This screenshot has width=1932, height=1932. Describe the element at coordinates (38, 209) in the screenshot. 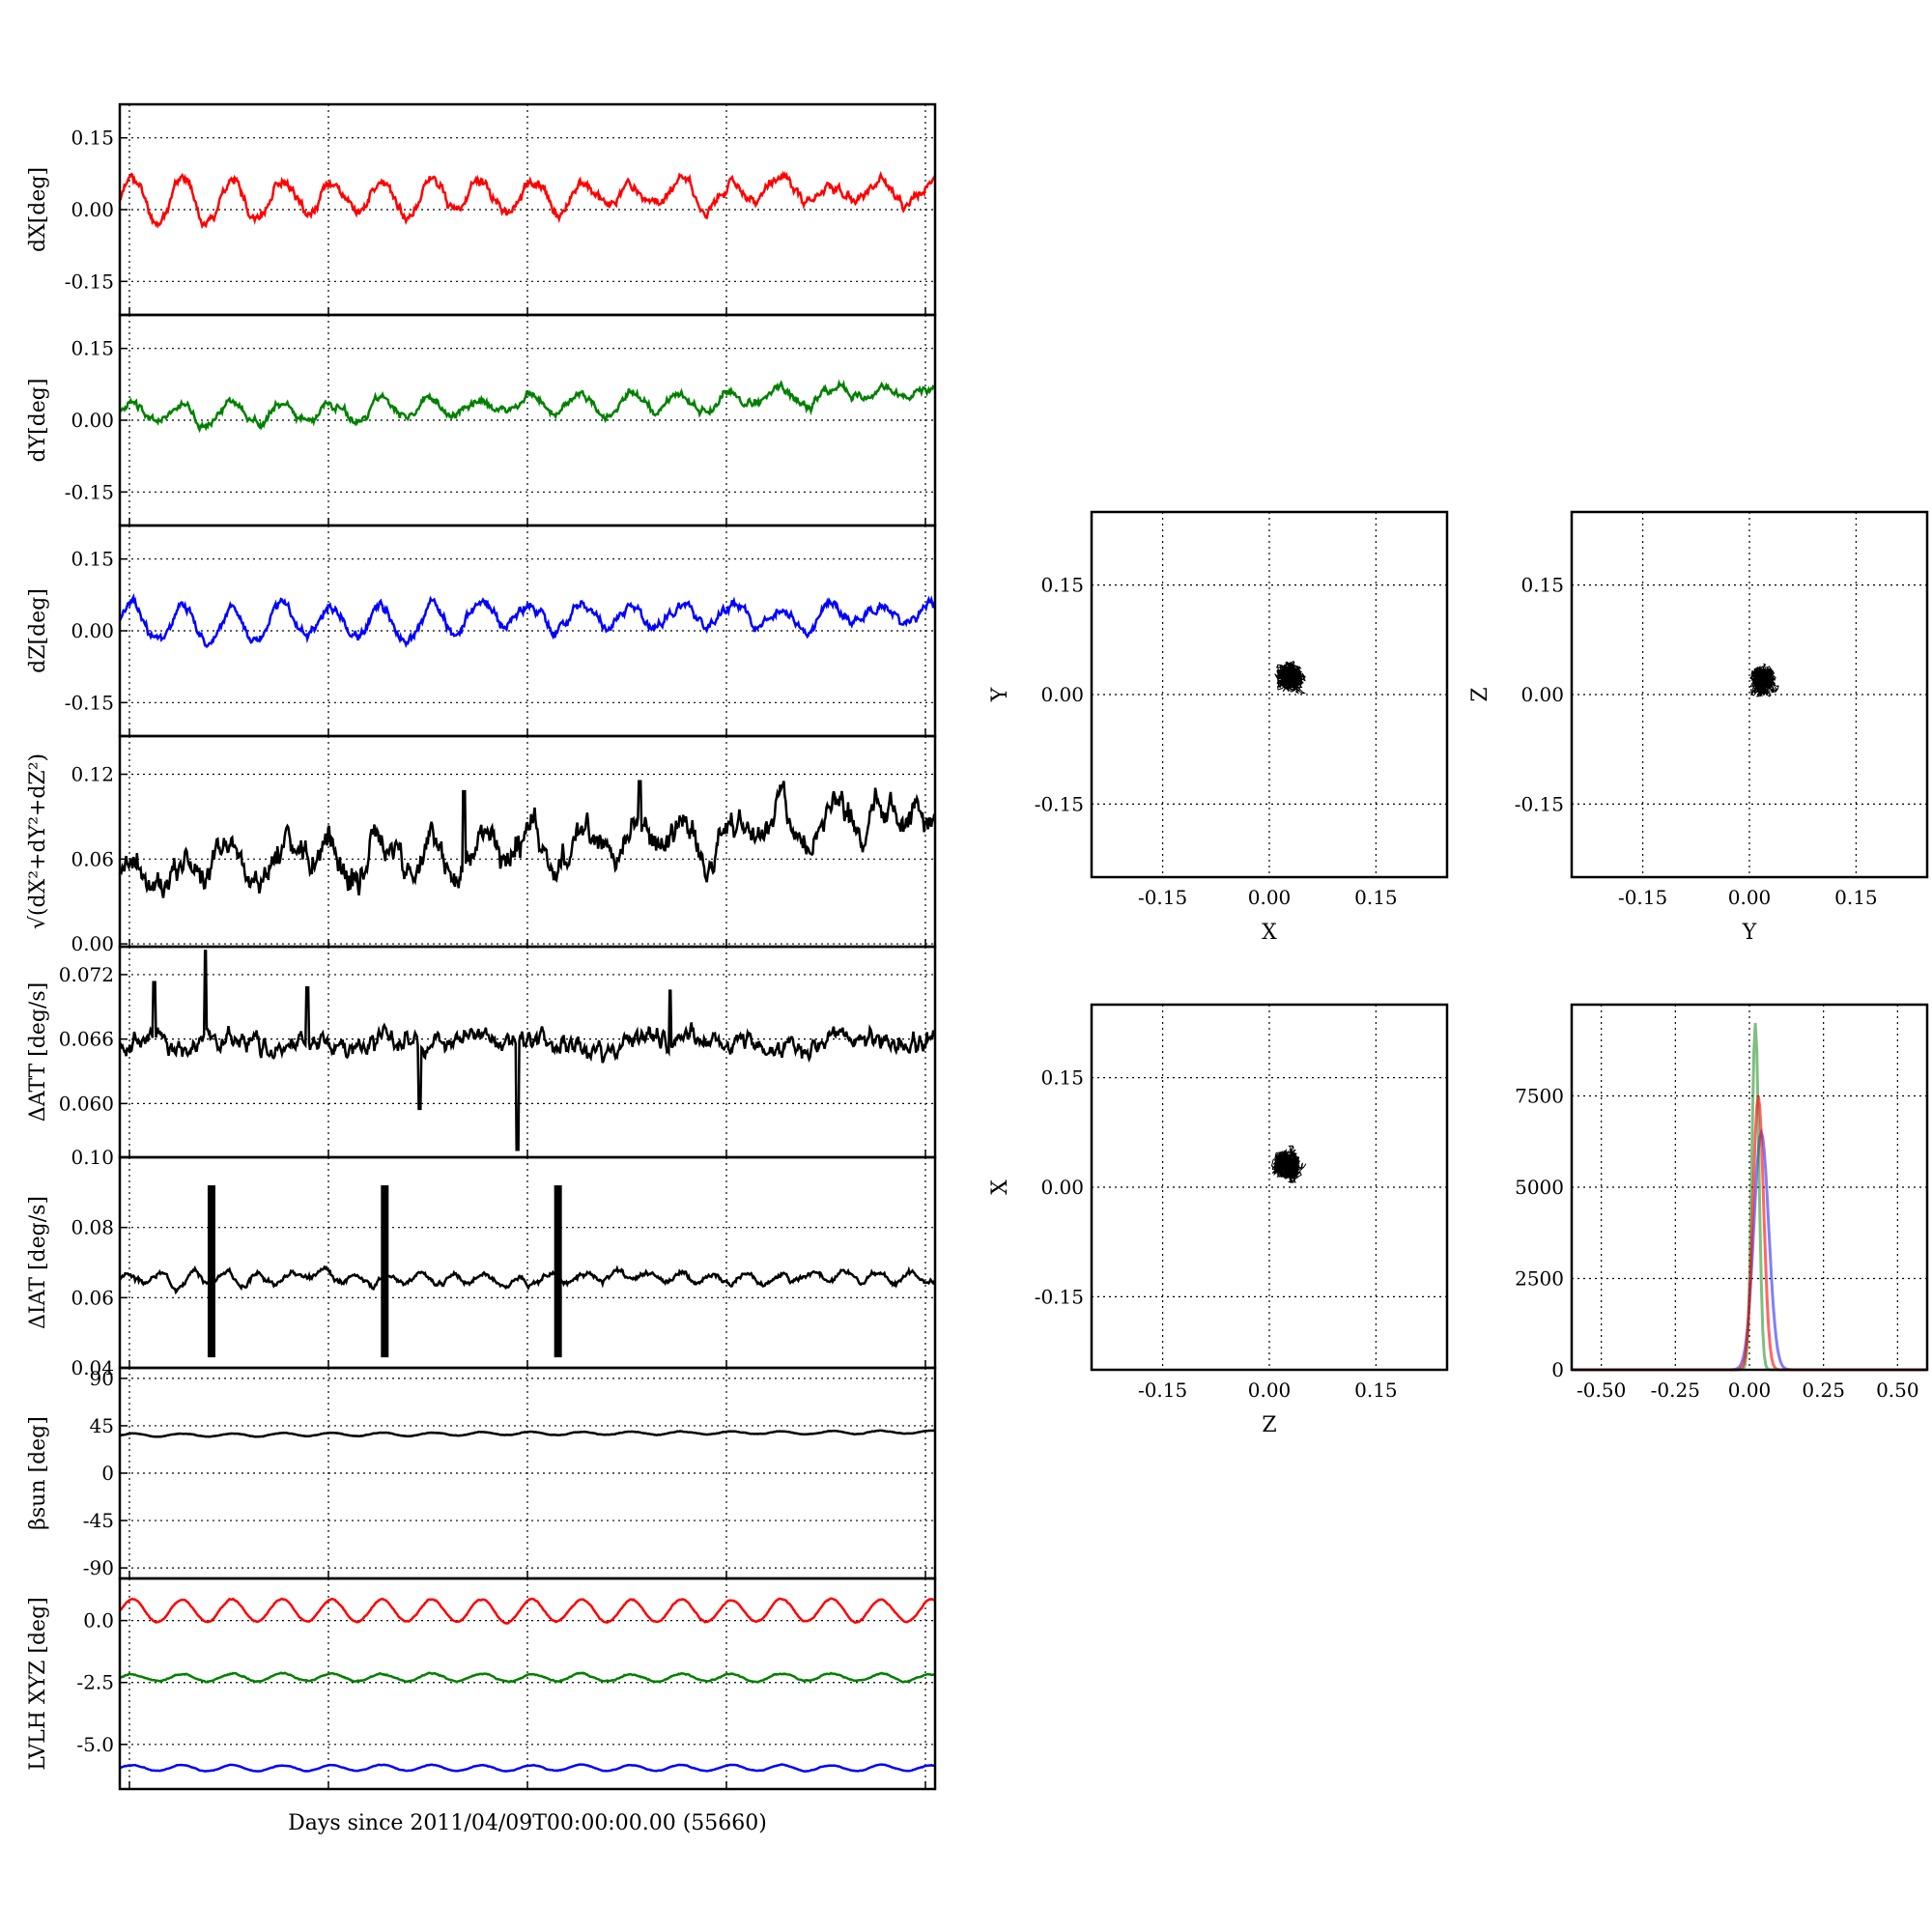

I see `axis-label-y: dX[deg]` at that location.